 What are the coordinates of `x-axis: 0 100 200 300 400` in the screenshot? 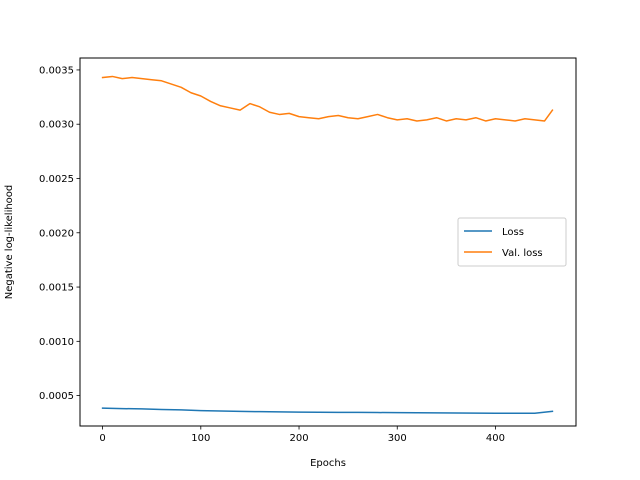 It's located at (302, 435).